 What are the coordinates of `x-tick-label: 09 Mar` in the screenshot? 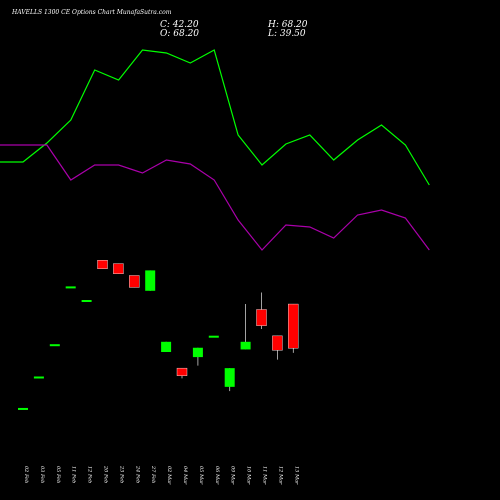 It's located at (233, 475).